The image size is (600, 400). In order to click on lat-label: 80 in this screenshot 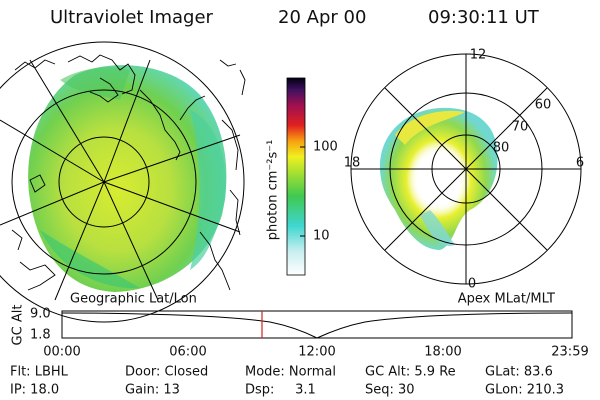, I will do `click(501, 148)`.